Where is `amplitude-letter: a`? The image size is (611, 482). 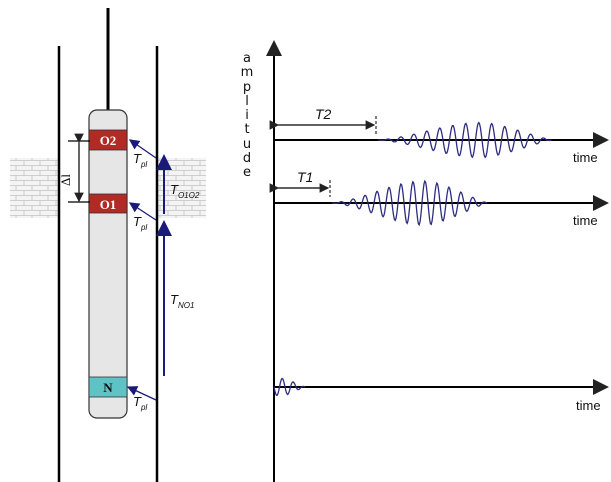
amplitude-letter: a is located at coordinates (247, 59).